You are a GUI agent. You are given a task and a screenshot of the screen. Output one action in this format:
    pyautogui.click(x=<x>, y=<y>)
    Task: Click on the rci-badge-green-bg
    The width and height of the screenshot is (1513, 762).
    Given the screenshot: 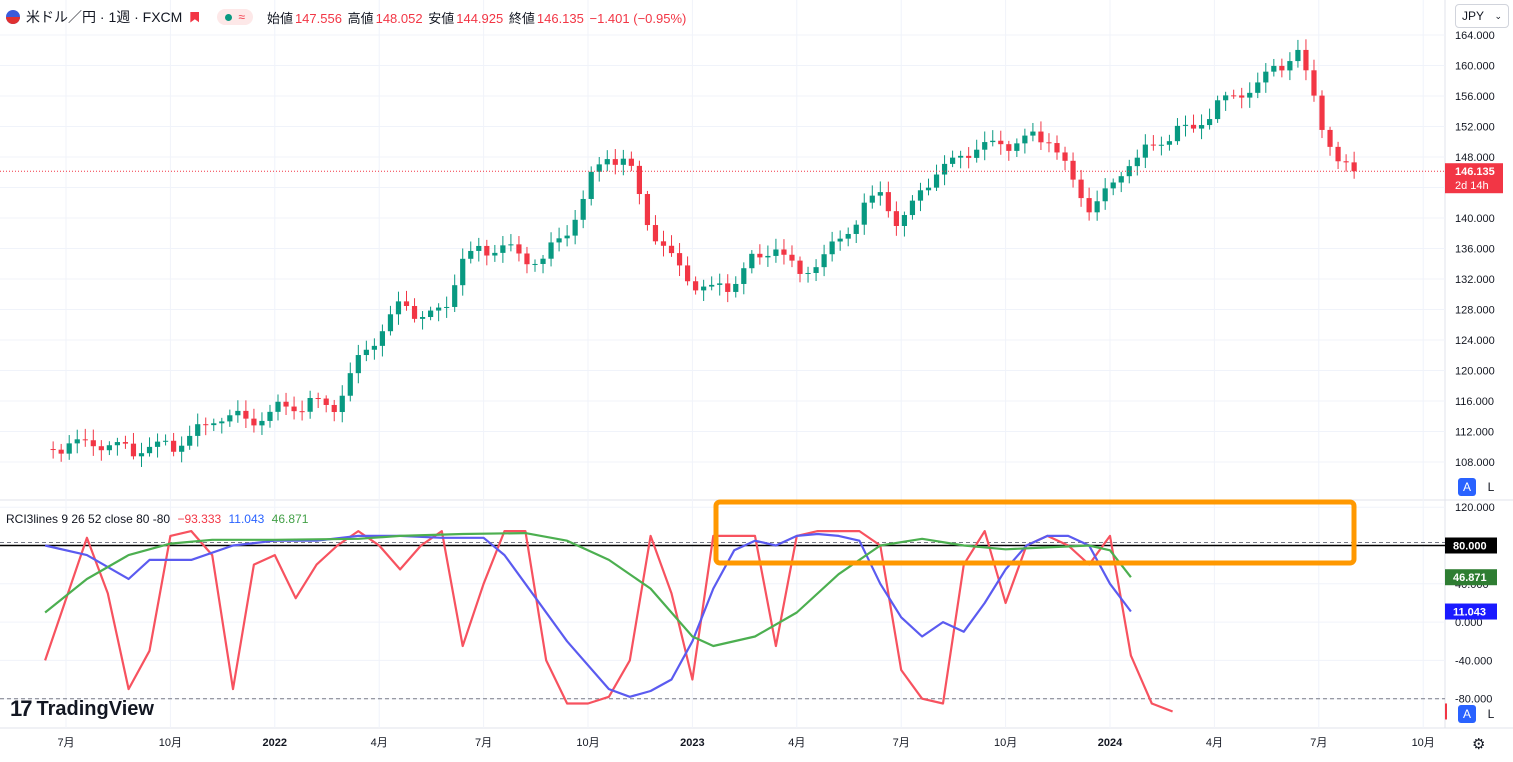 What is the action you would take?
    pyautogui.click(x=1471, y=577)
    